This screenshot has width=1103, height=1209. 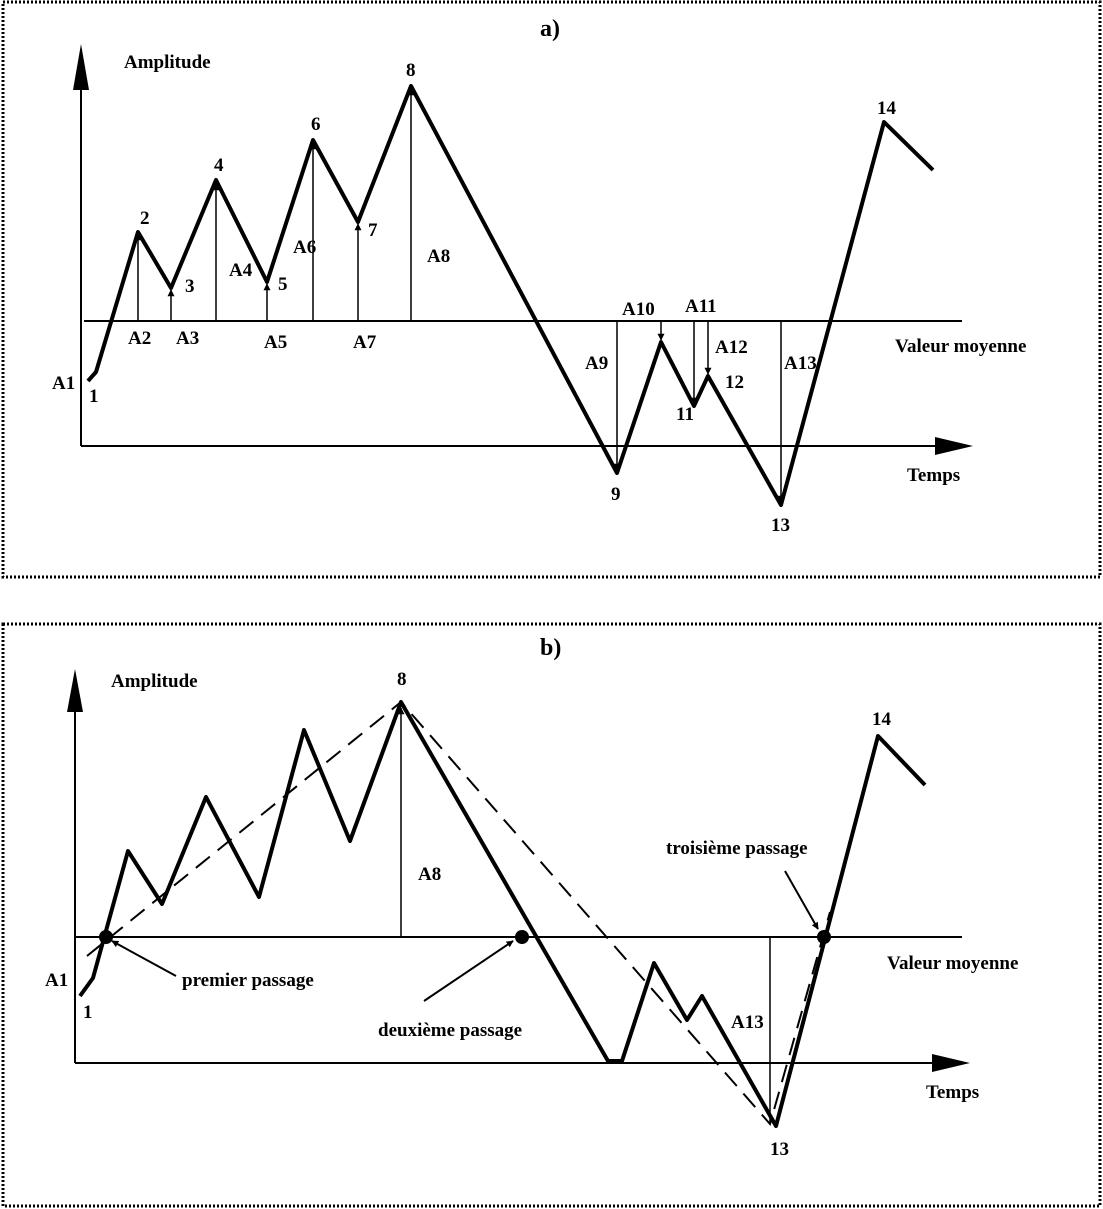 I want to click on panel-a-amplitude-label-a6: A6, so click(x=304, y=247).